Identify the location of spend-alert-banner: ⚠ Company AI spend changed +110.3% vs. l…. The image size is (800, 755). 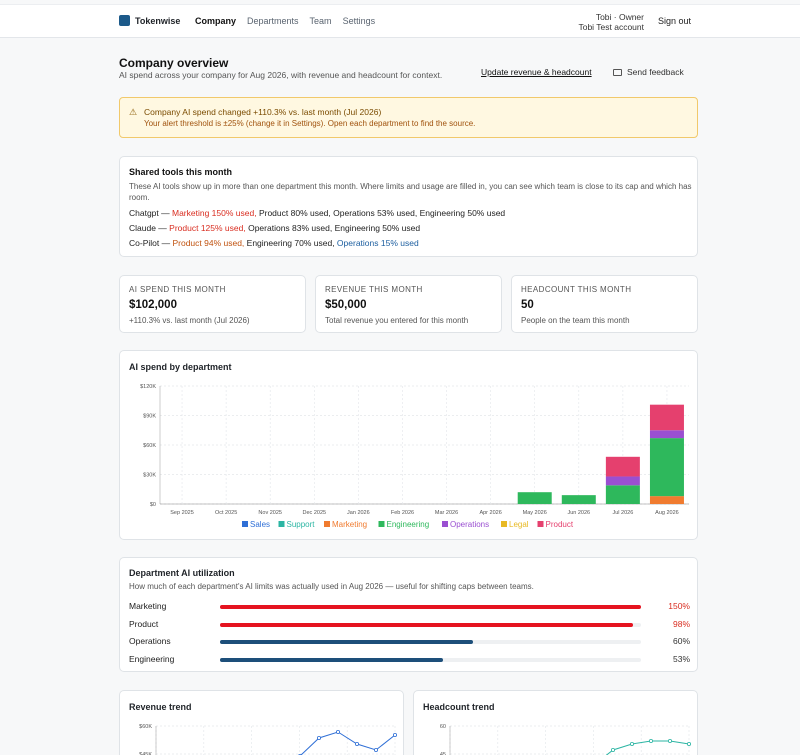
(408, 117).